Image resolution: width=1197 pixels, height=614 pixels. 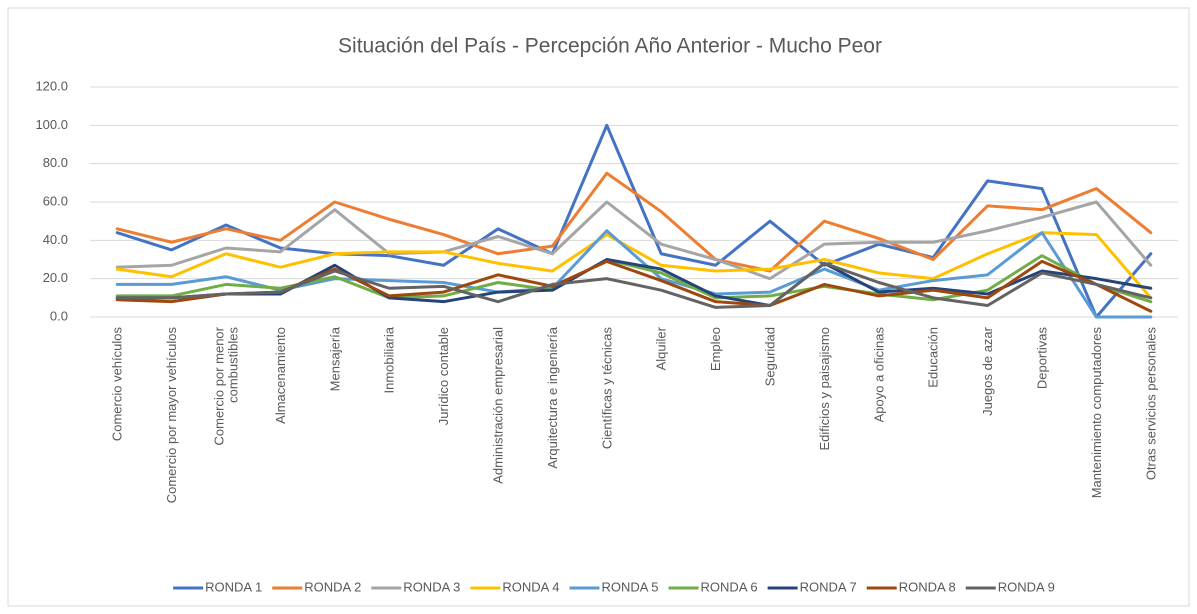 I want to click on x-tick-label-line: Empleo, so click(x=715, y=349).